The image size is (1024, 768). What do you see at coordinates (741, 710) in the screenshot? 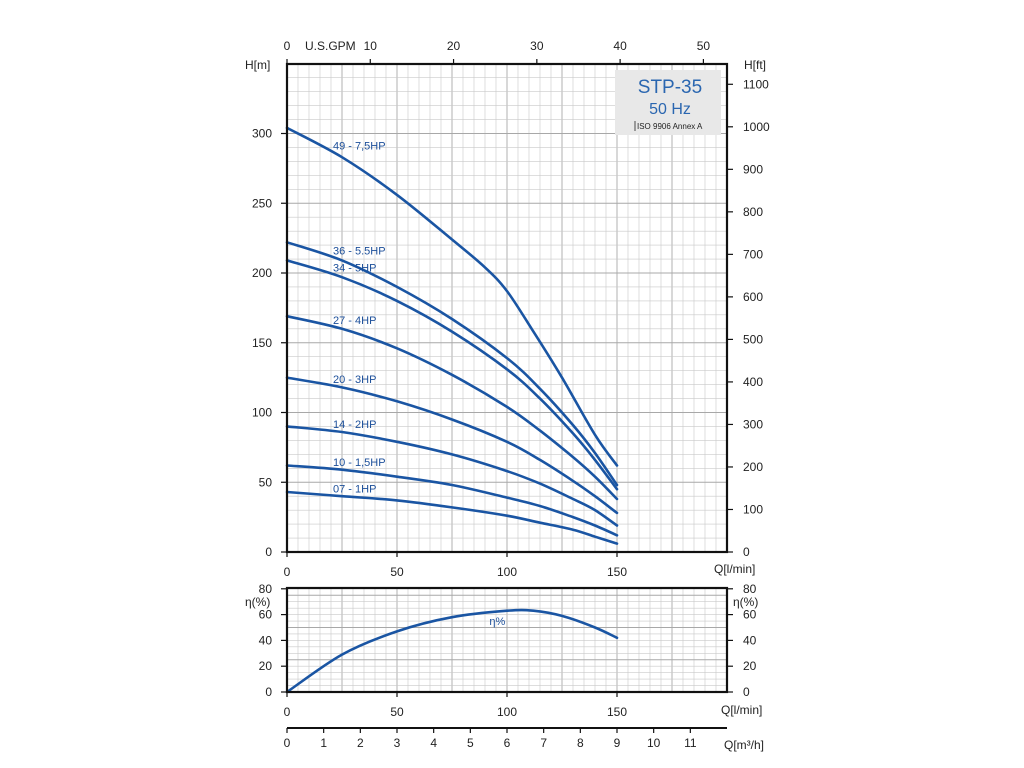
I see `efficiency-x-label: Q[l/min]` at bounding box center [741, 710].